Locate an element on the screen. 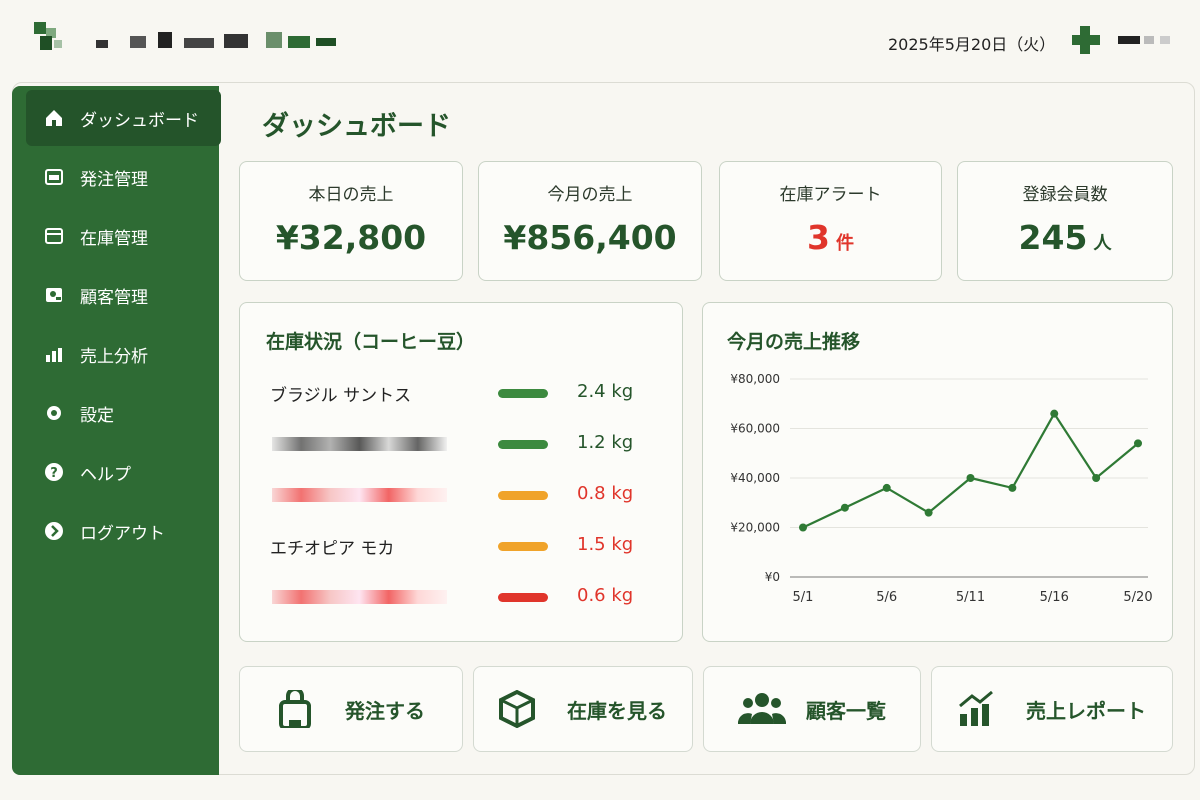 Image resolution: width=1200 pixels, height=800 pixels. stock-amount: 0.6 kg is located at coordinates (605, 595).